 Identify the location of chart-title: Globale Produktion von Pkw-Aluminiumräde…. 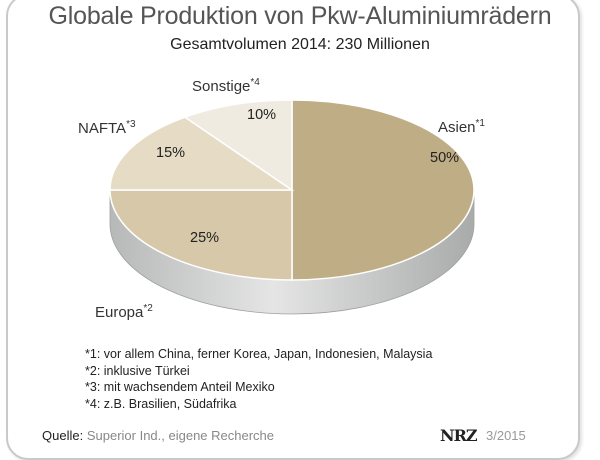
(300, 16).